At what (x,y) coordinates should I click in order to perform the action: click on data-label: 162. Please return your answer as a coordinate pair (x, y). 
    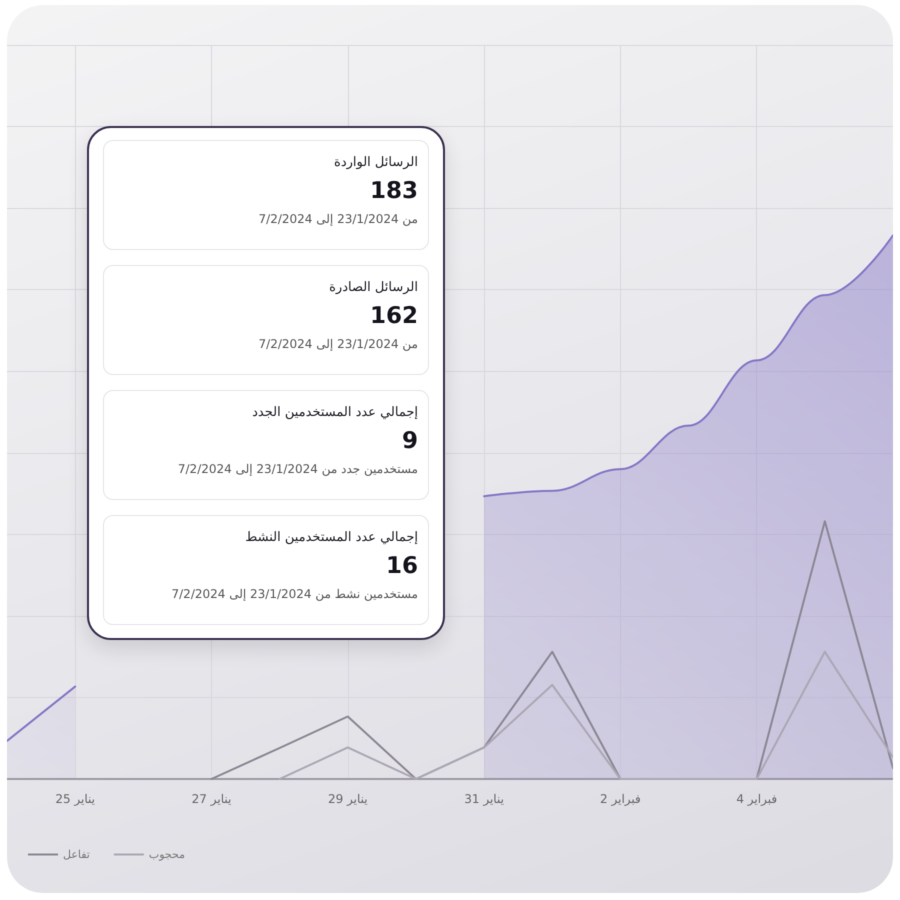
    Looking at the image, I should click on (393, 316).